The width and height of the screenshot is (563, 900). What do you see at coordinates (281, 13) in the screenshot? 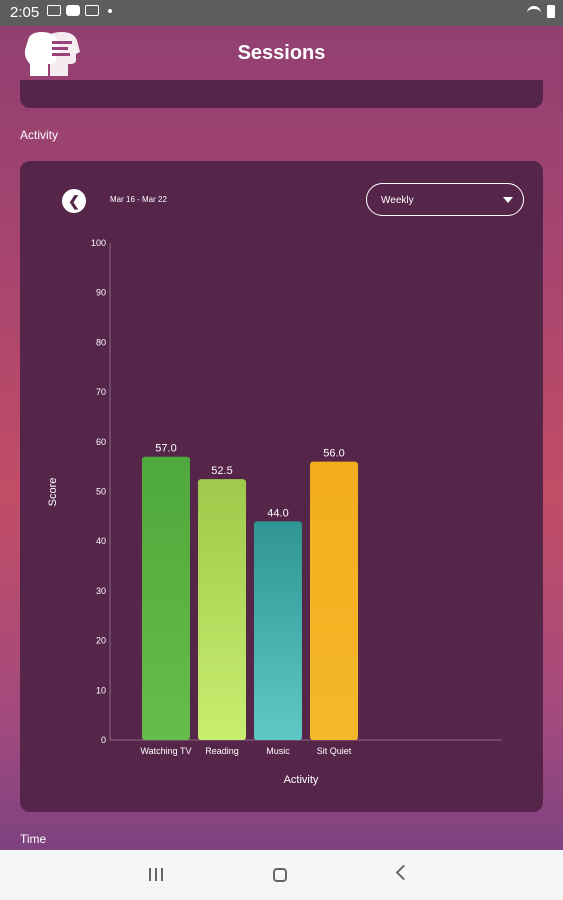
I see `status-bar: 2:05` at bounding box center [281, 13].